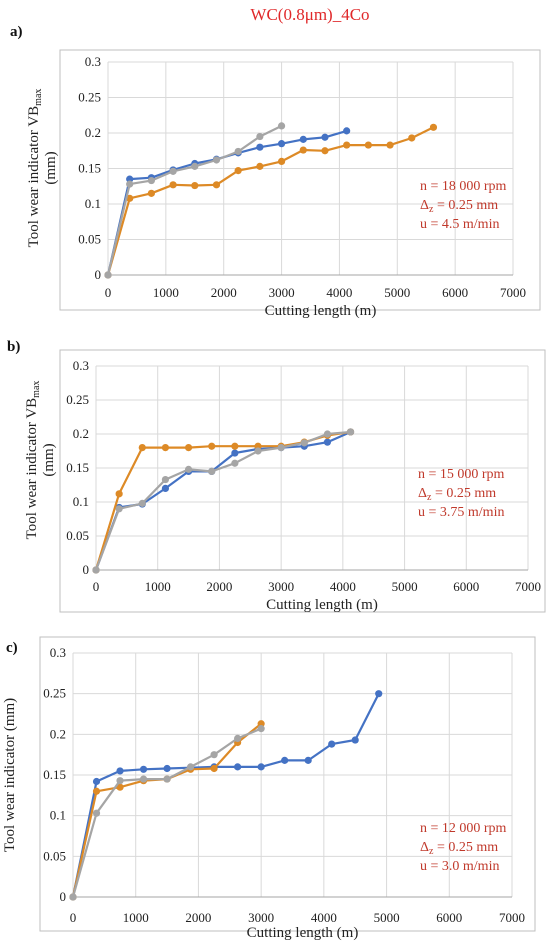  I want to click on x-tick-label: 5000, so click(397, 292).